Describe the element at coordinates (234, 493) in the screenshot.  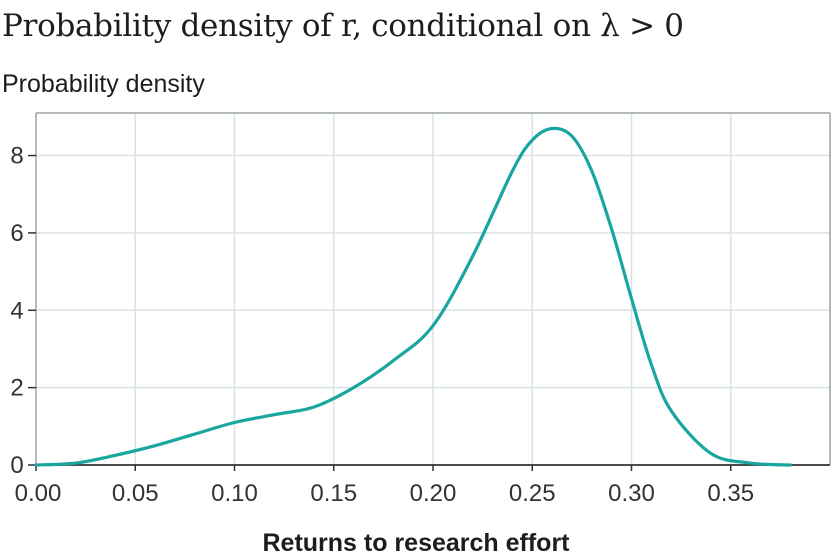
I see `x-tick-label: 0.10` at that location.